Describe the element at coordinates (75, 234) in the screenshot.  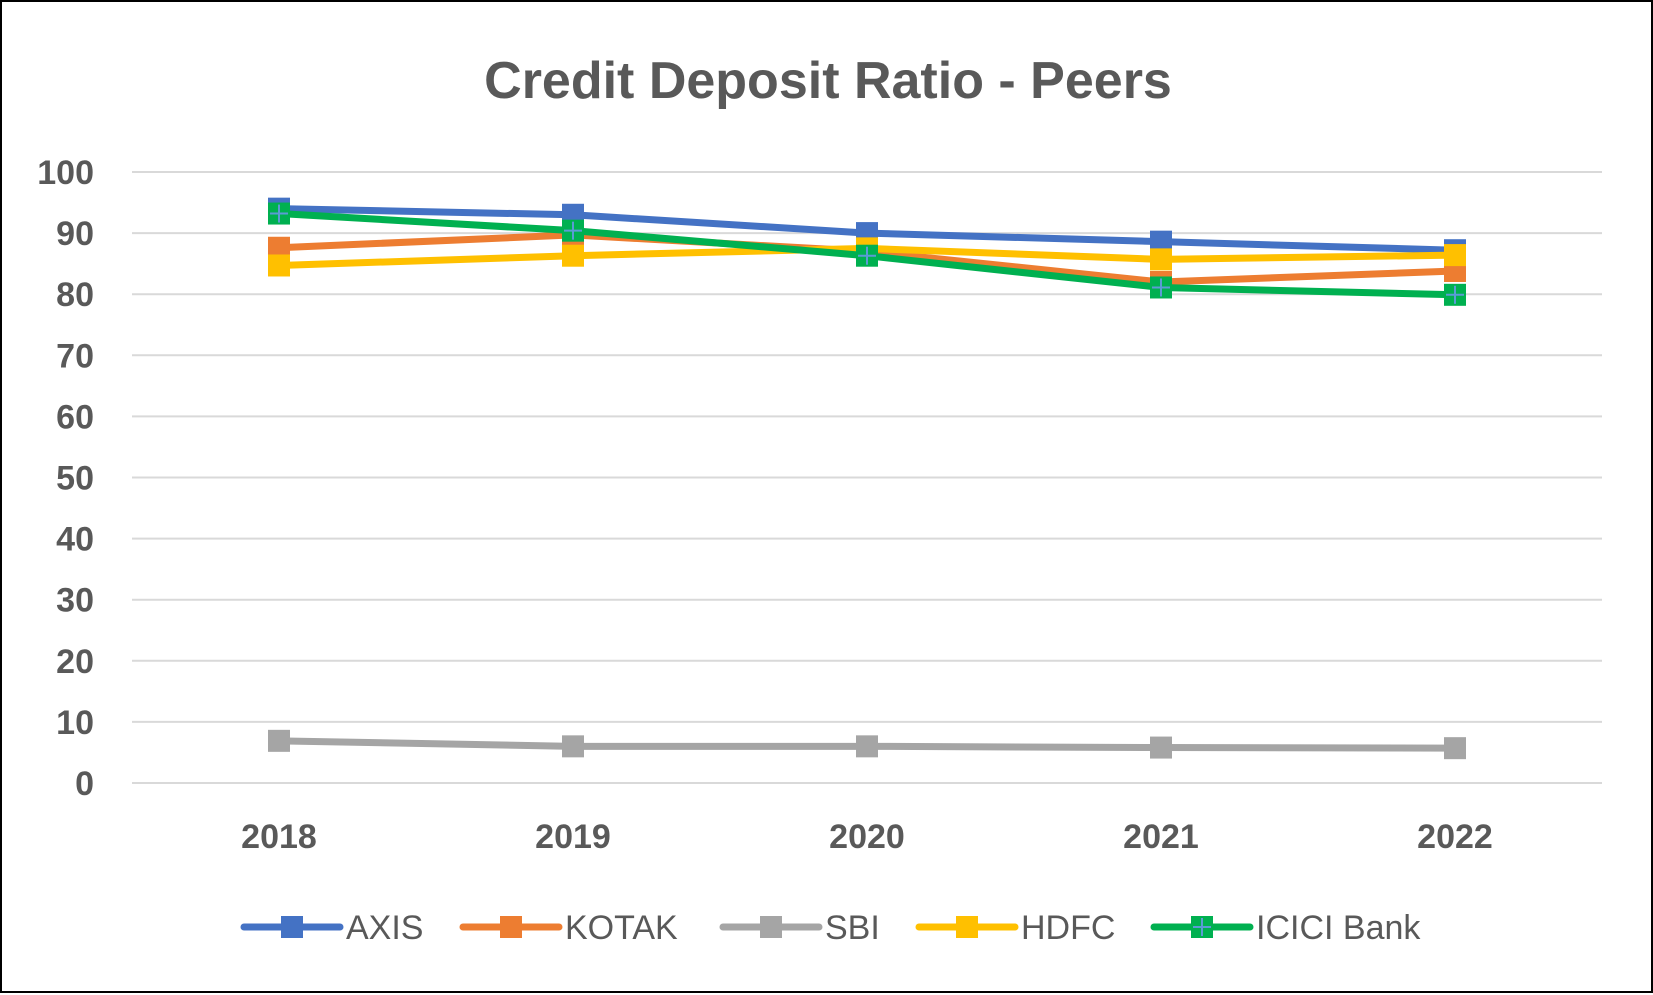
I see `y-tick-label: 90` at that location.